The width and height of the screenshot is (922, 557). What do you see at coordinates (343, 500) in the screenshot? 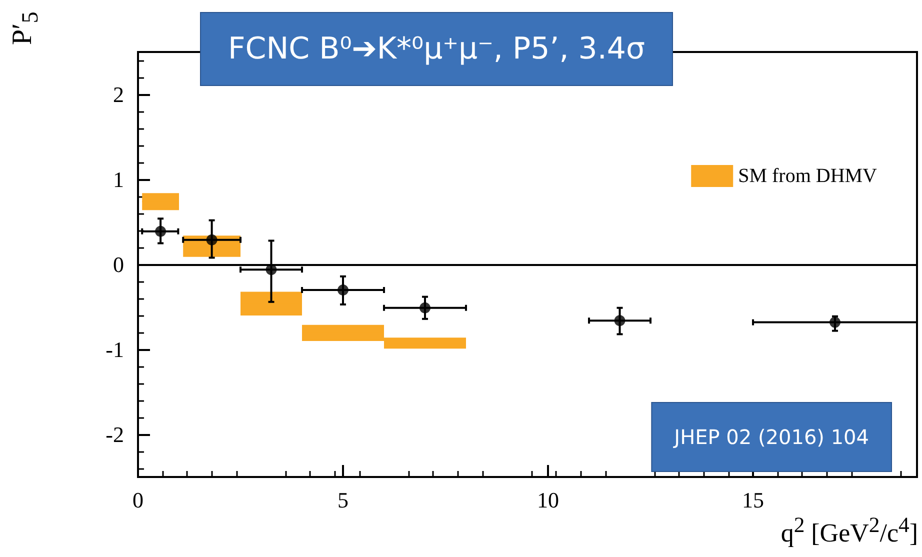
I see `x-tick-label: 5` at bounding box center [343, 500].